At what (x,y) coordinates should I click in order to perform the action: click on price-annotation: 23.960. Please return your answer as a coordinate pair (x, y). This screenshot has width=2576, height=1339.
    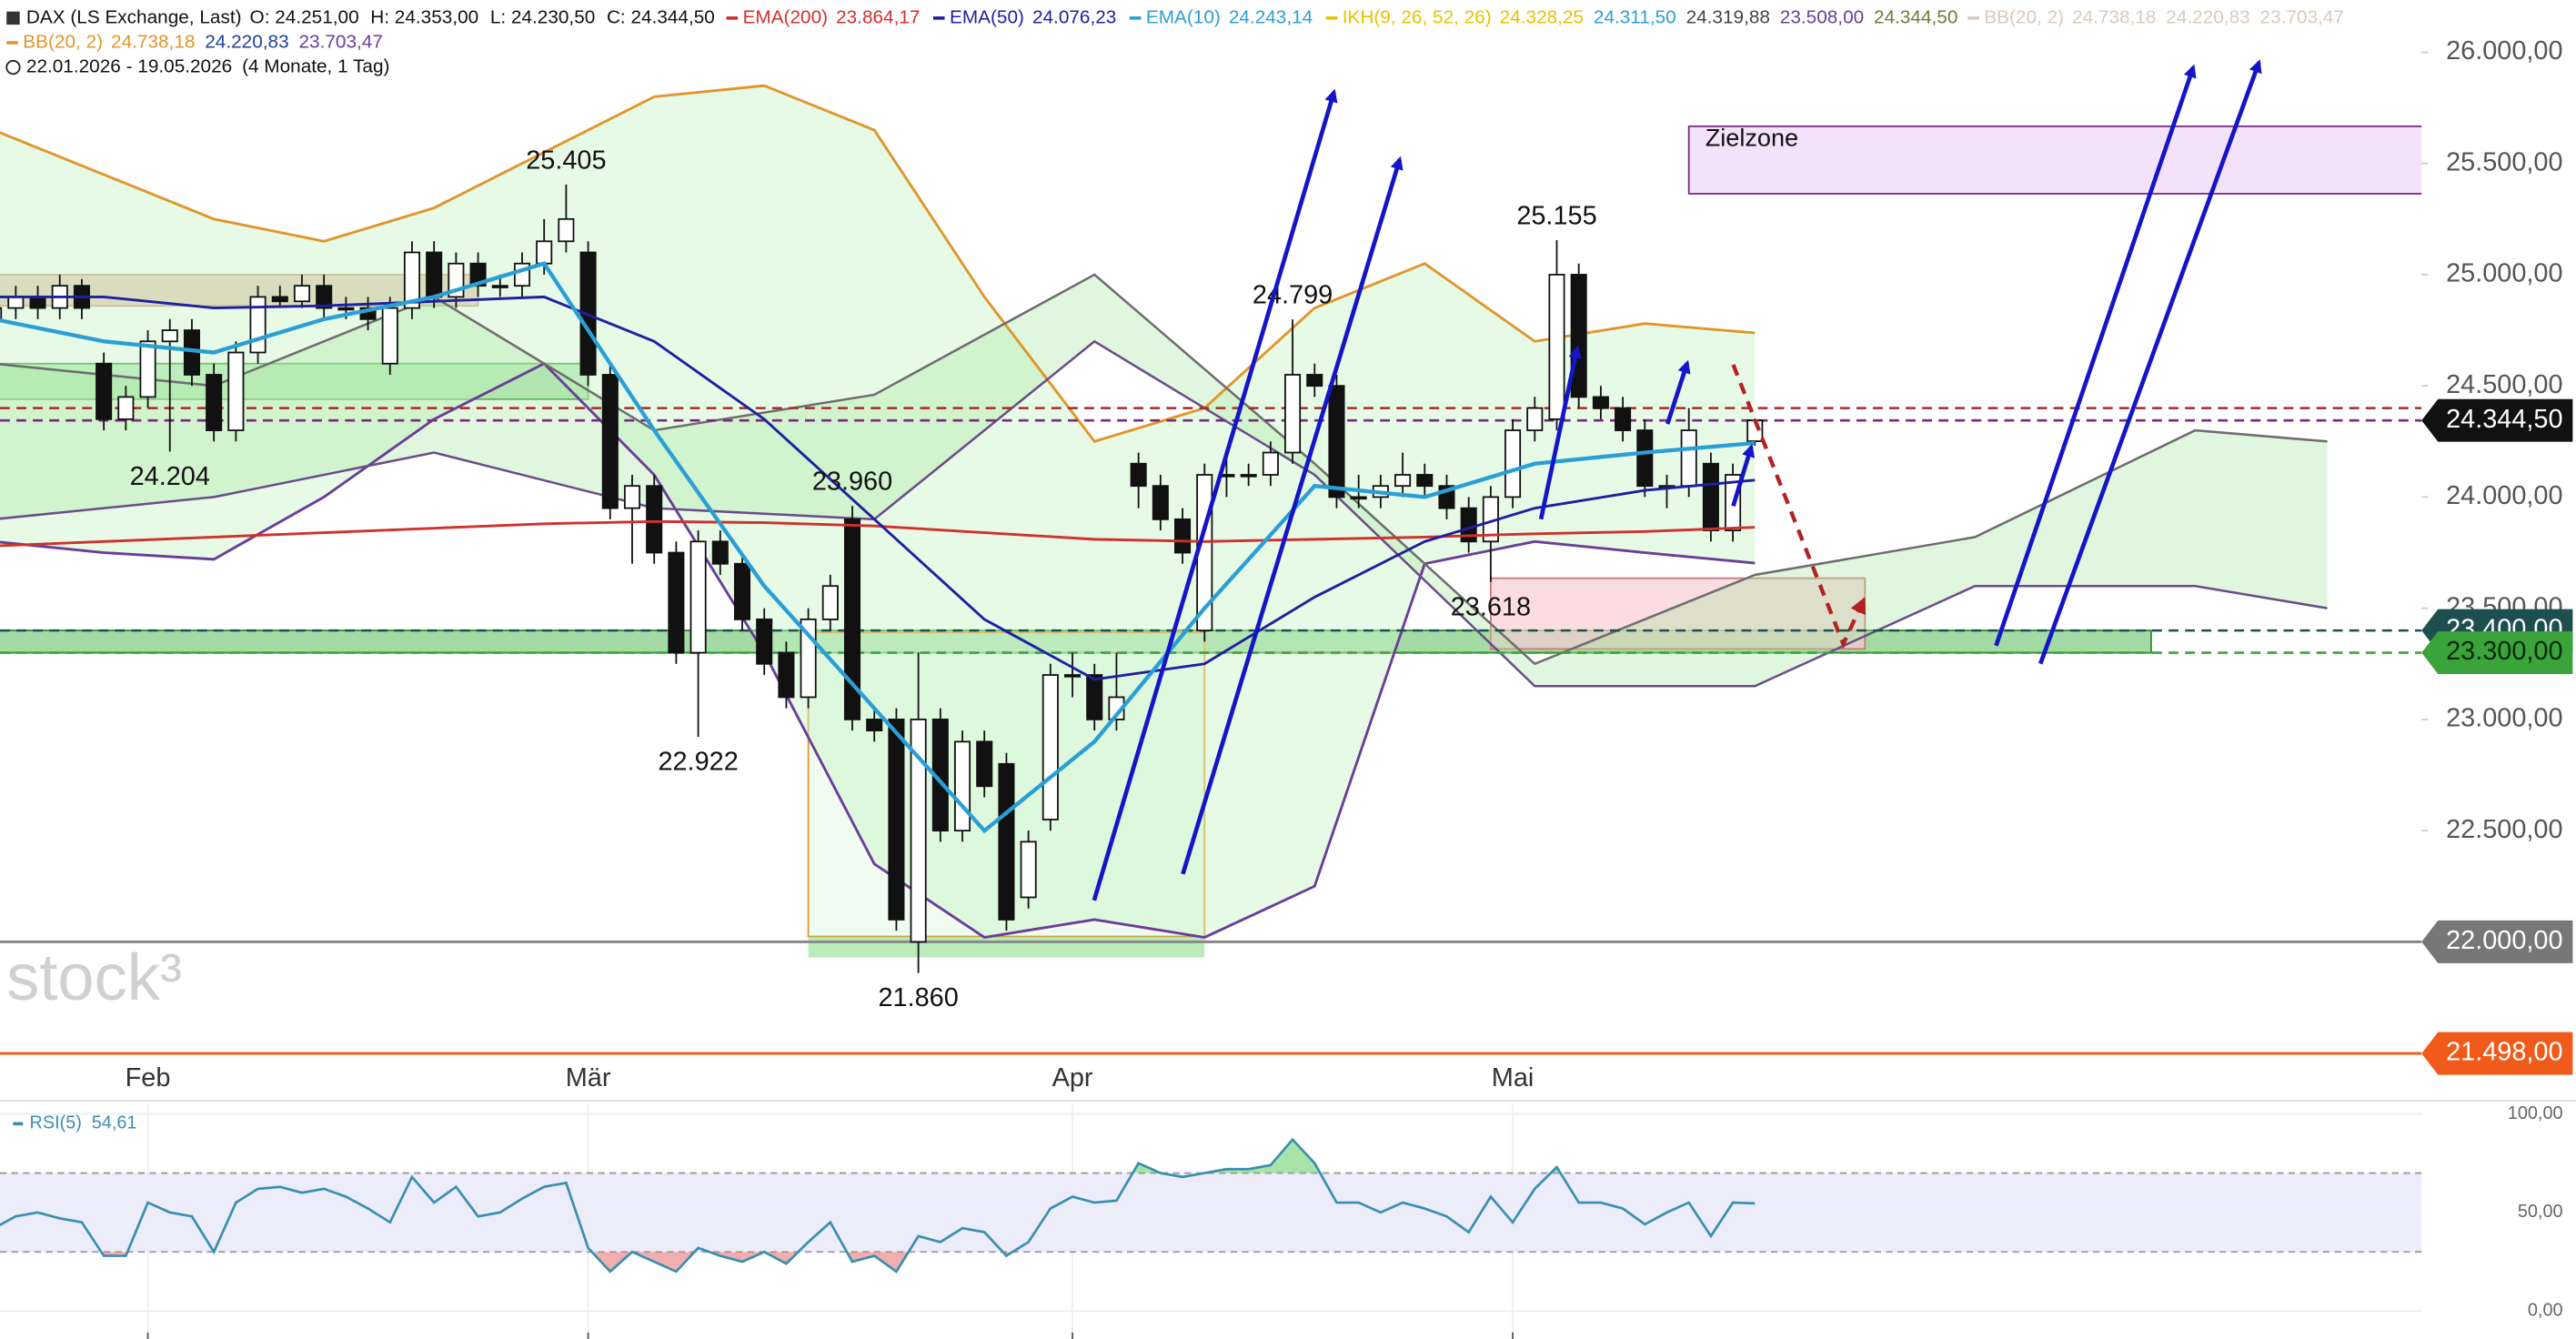
    Looking at the image, I should click on (852, 482).